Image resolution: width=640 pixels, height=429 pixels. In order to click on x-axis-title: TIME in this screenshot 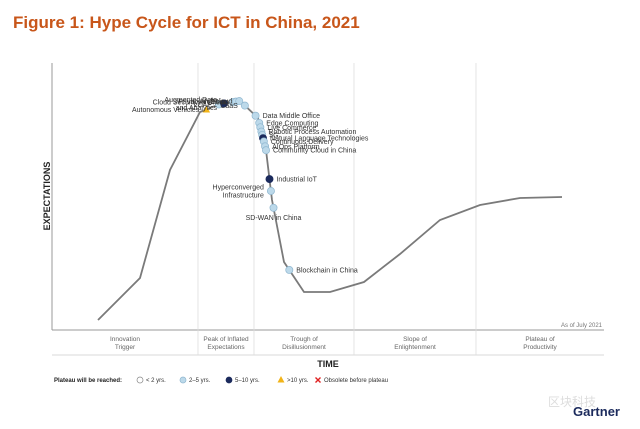, I will do `click(328, 364)`.